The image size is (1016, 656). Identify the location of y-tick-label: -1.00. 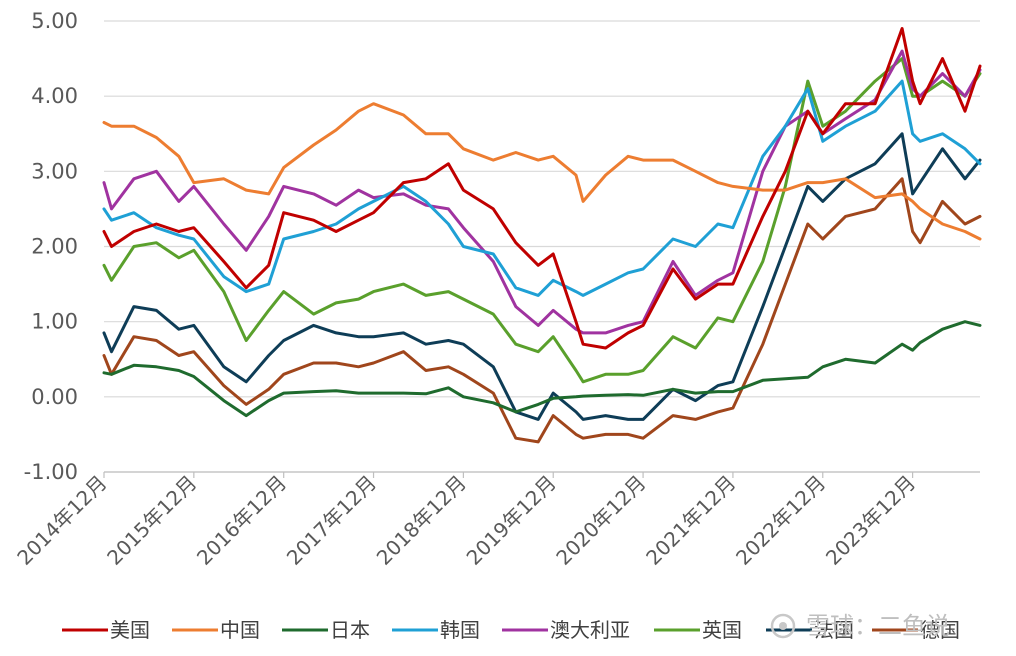
(51, 472).